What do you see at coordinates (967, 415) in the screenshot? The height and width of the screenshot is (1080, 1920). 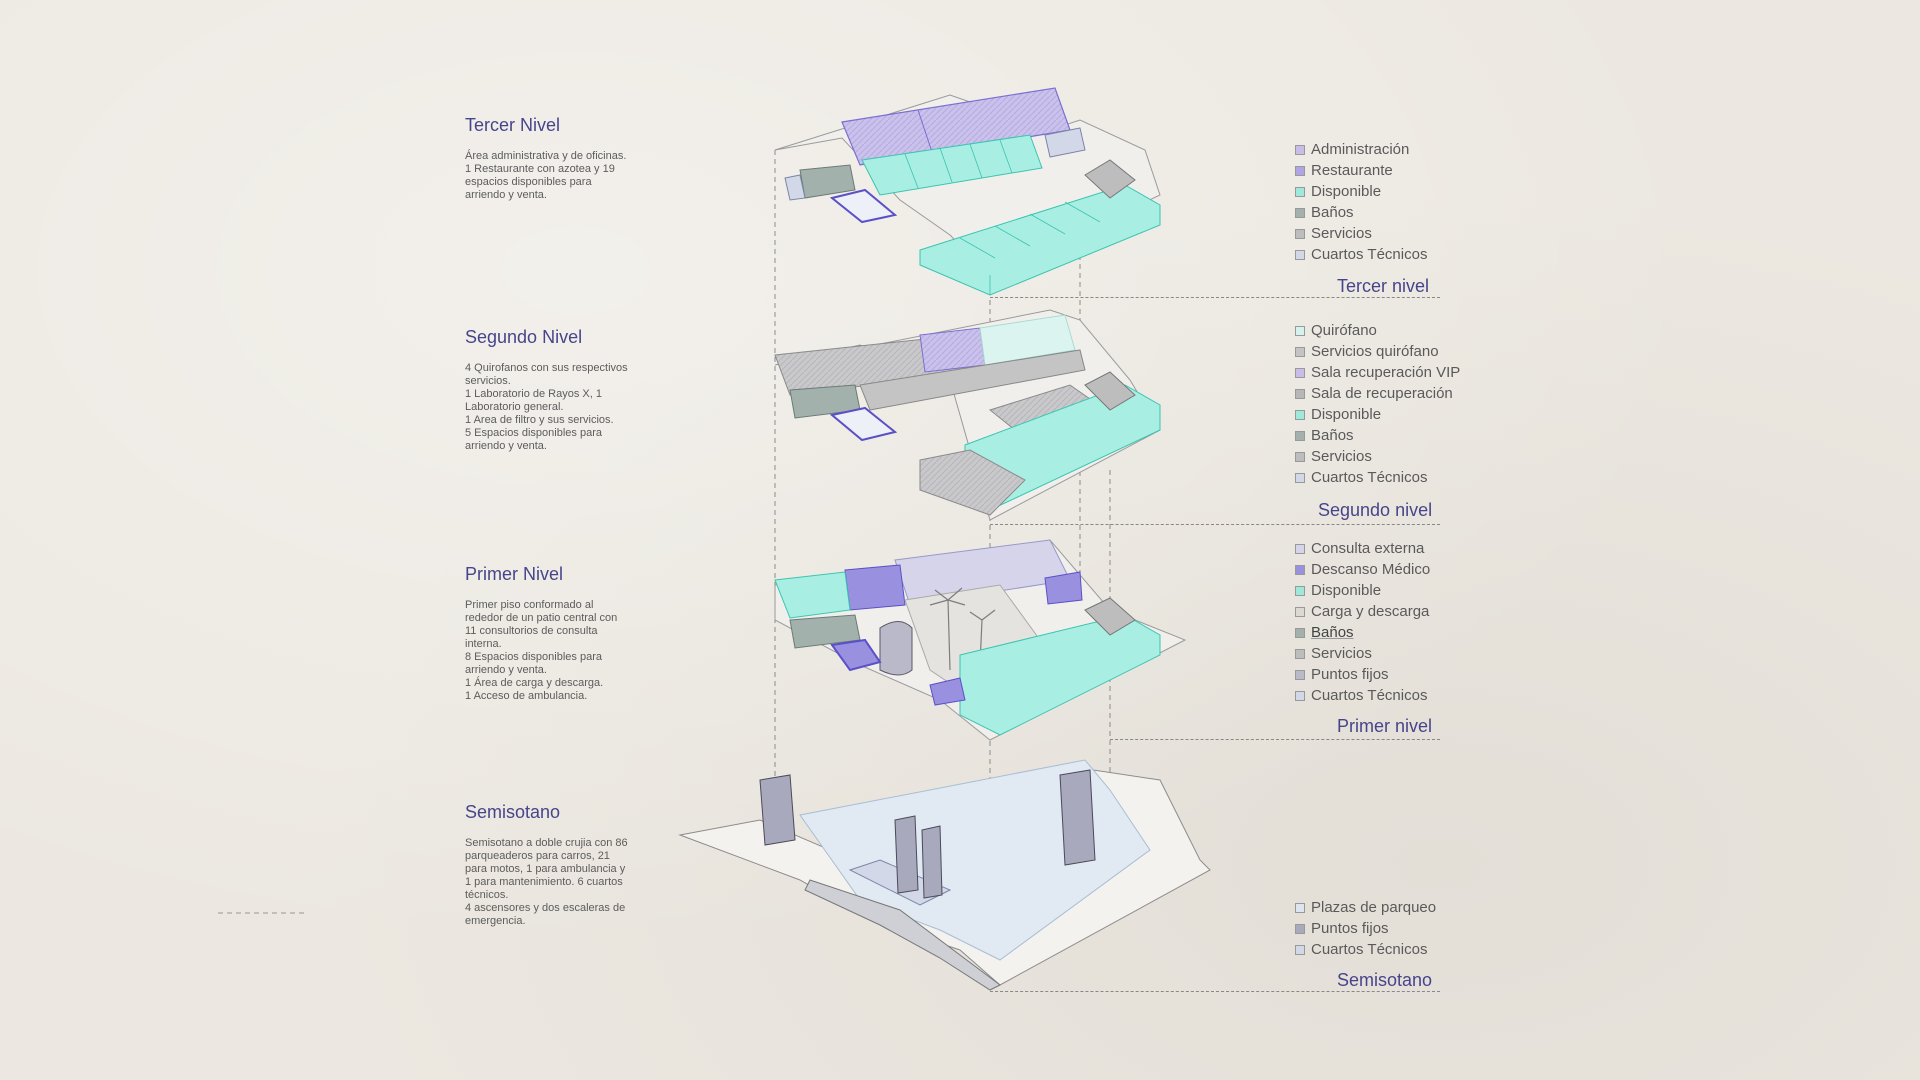 I see `segundo-nivel-plan` at bounding box center [967, 415].